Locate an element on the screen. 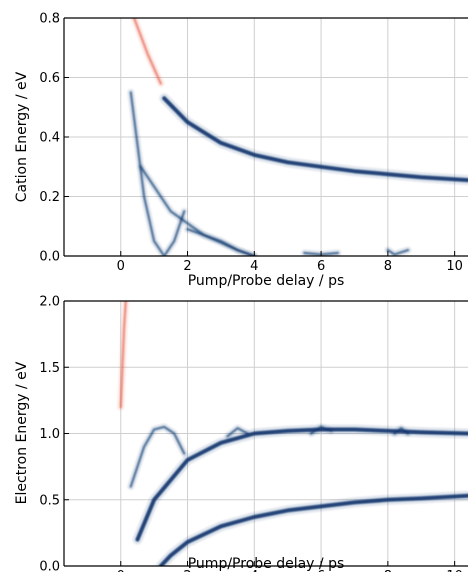 The image size is (468, 572). y-axis-label: Electron Energy / eV is located at coordinates (22, 432).